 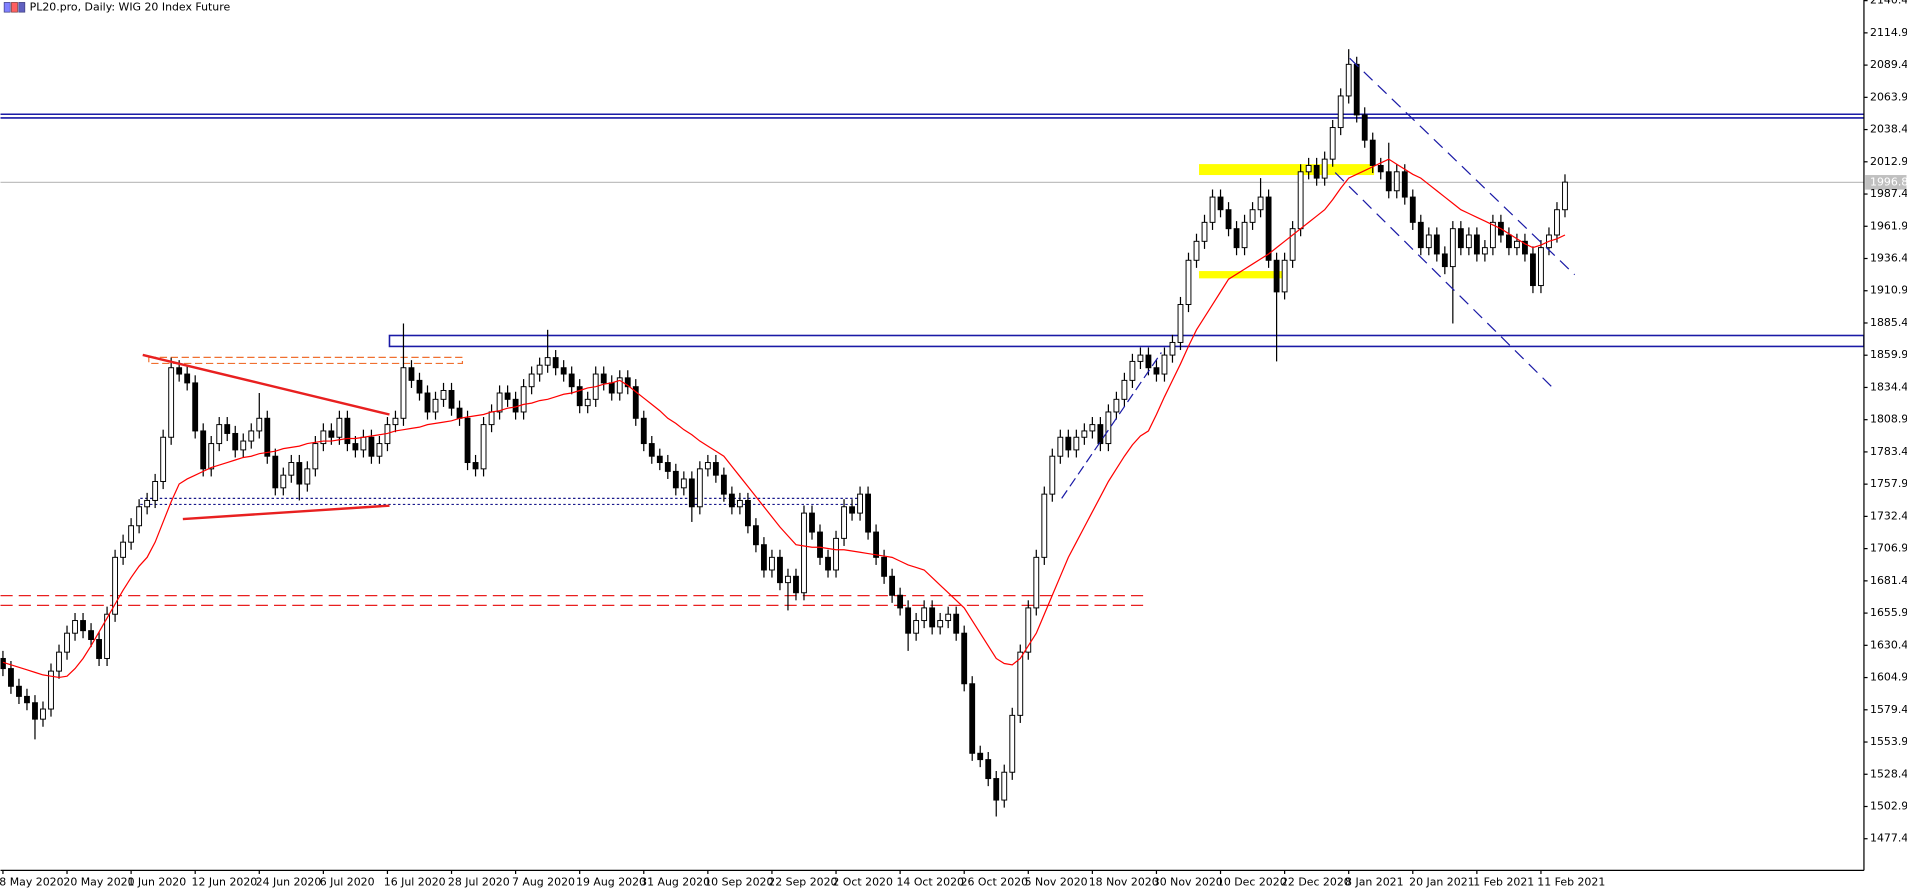 I want to click on y-tick-label: 2089.4, so click(x=1888, y=64).